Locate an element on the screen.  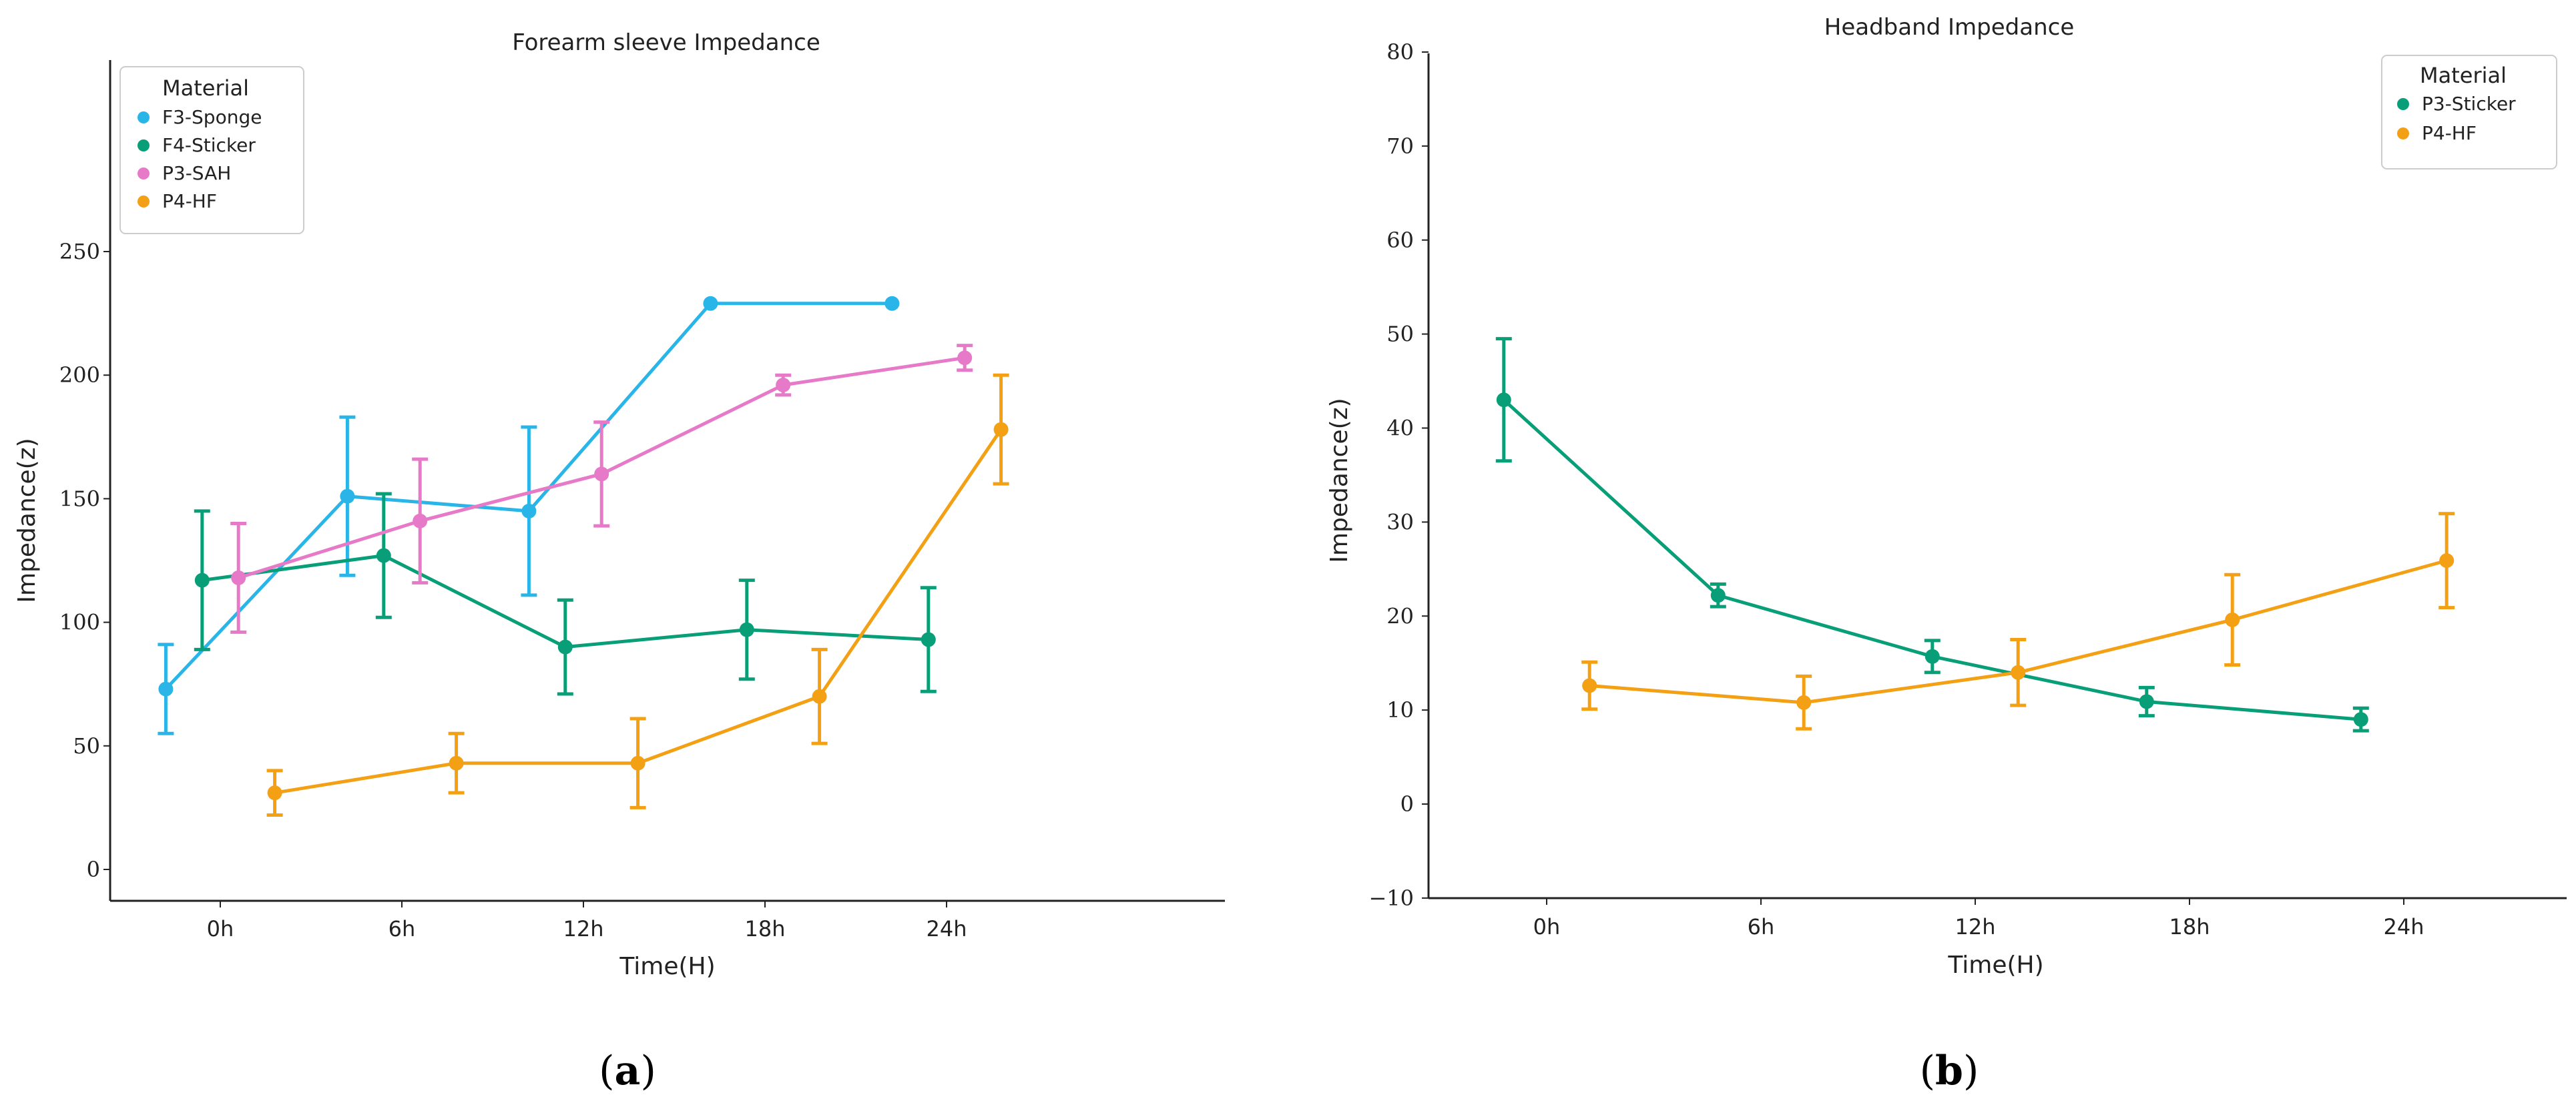
chart-b-ytick-label: 30 is located at coordinates (1400, 521).